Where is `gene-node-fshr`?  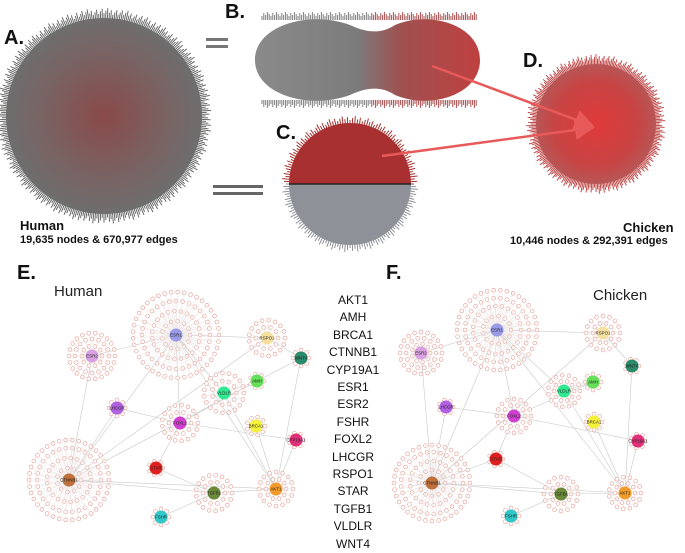
gene-node-fshr is located at coordinates (161, 517).